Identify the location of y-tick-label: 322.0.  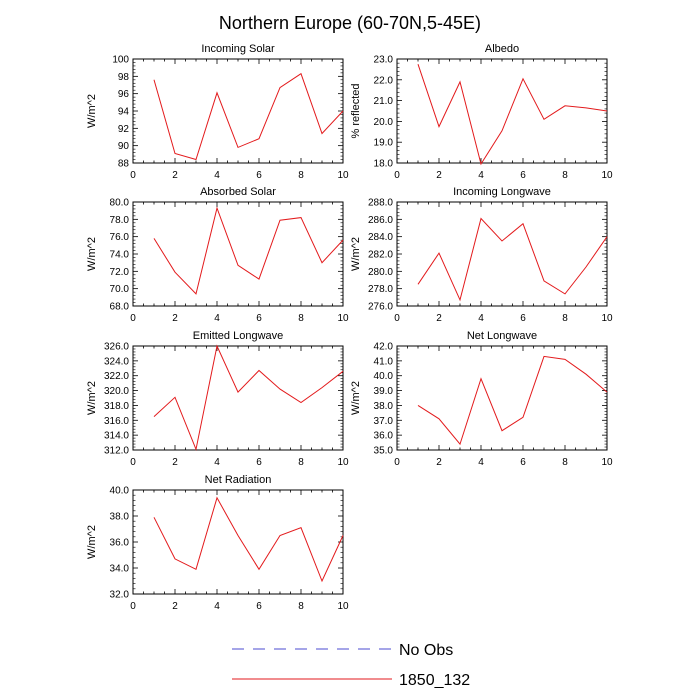
(116, 376).